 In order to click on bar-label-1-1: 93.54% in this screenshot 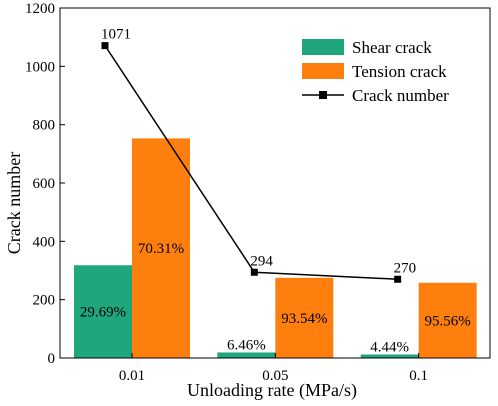, I will do `click(304, 319)`.